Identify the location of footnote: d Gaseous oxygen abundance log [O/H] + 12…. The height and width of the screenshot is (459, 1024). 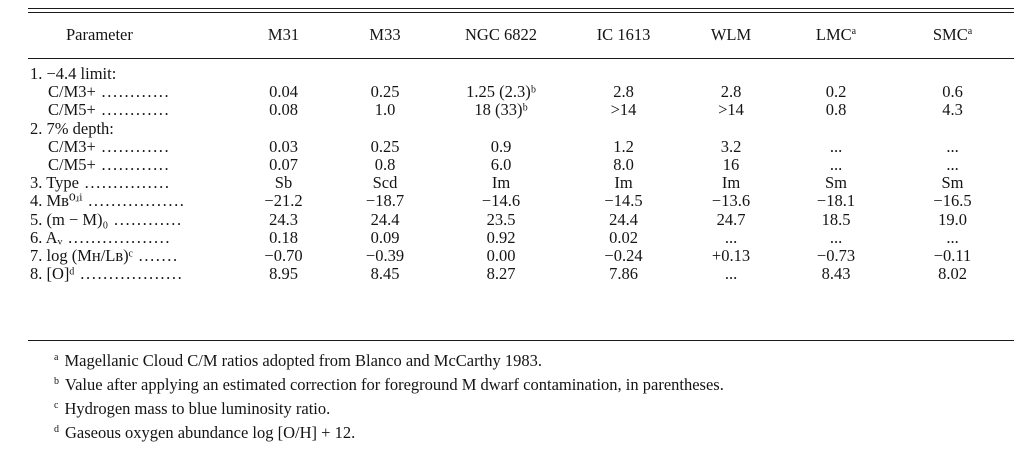
(534, 431).